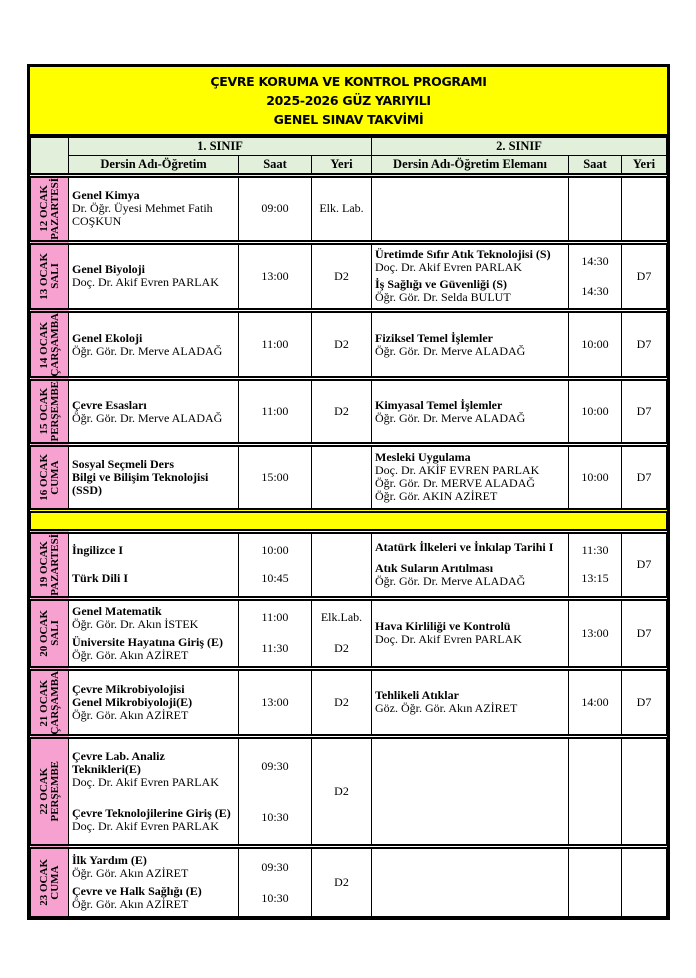 The width and height of the screenshot is (696, 978). What do you see at coordinates (107, 337) in the screenshot?
I see `course-name: Genel Ekoloji` at bounding box center [107, 337].